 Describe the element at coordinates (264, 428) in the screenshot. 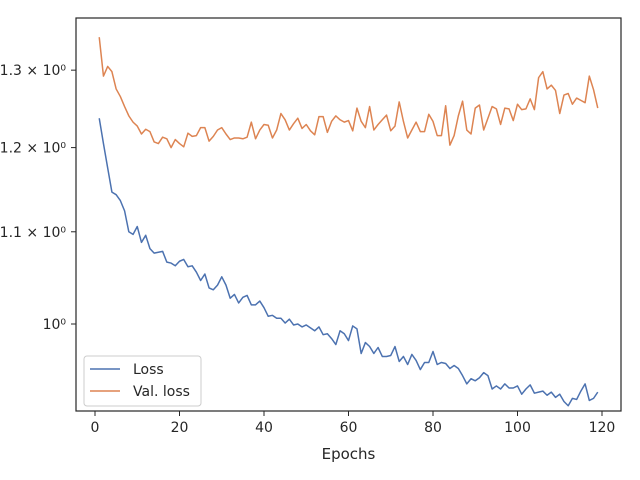

I see `x-tick-label: 40` at that location.